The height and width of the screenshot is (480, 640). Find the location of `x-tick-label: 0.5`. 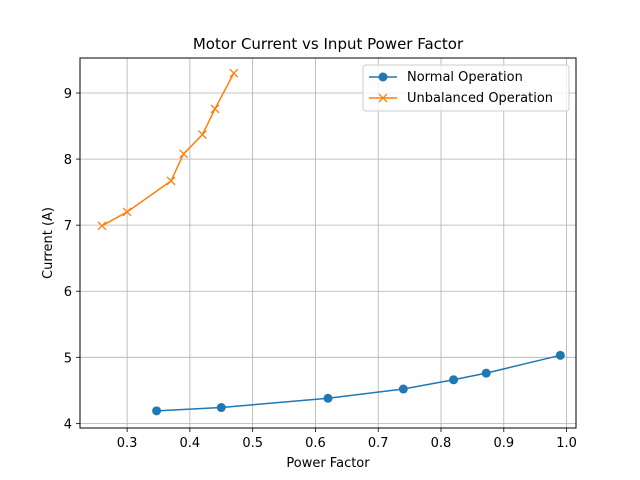

x-tick-label: 0.5 is located at coordinates (252, 443).